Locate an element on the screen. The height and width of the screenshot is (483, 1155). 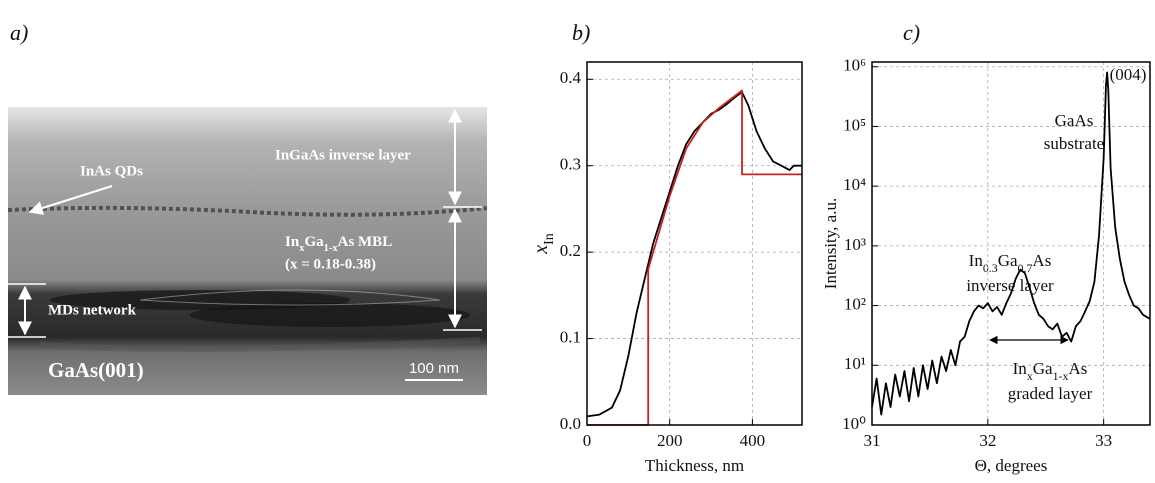
y-tick-label: 10⁶ is located at coordinates (854, 65).